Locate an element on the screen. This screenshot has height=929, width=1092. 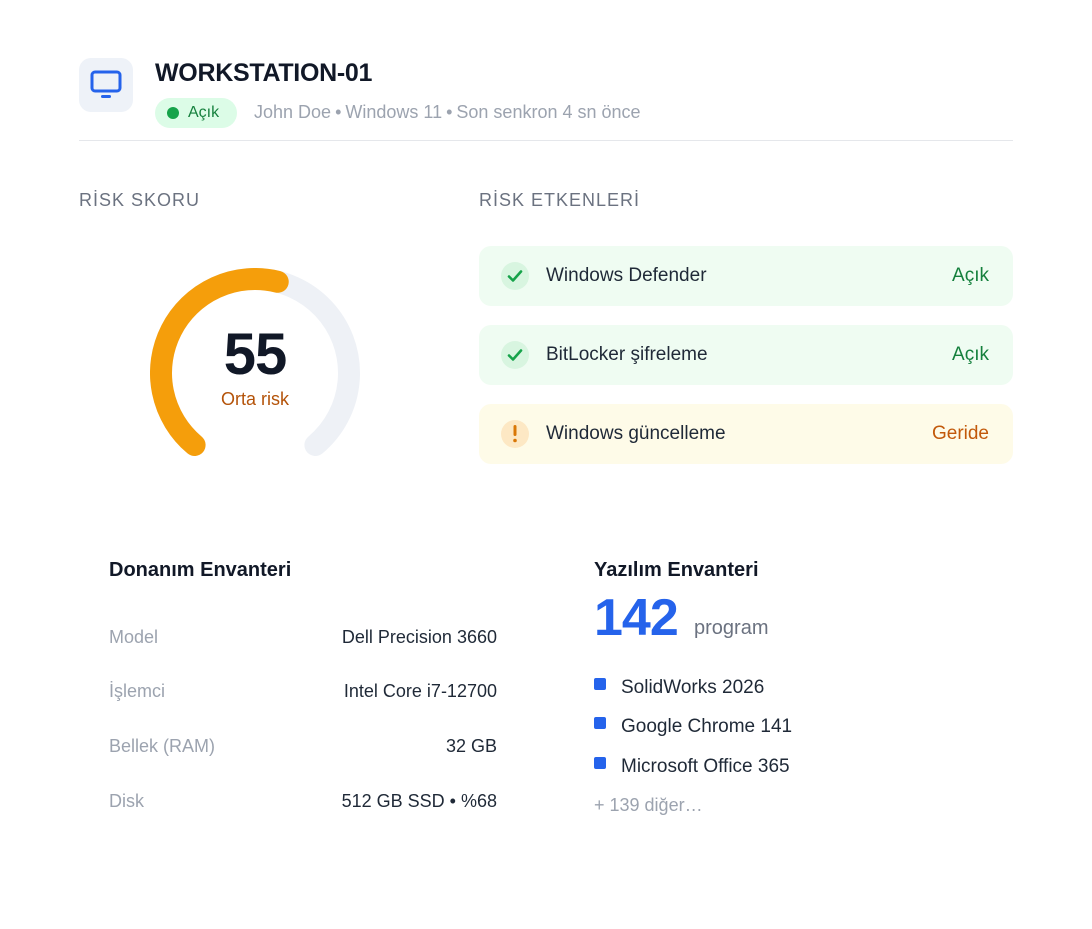
software-list-item: Google Chrome 141 is located at coordinates (693, 727).